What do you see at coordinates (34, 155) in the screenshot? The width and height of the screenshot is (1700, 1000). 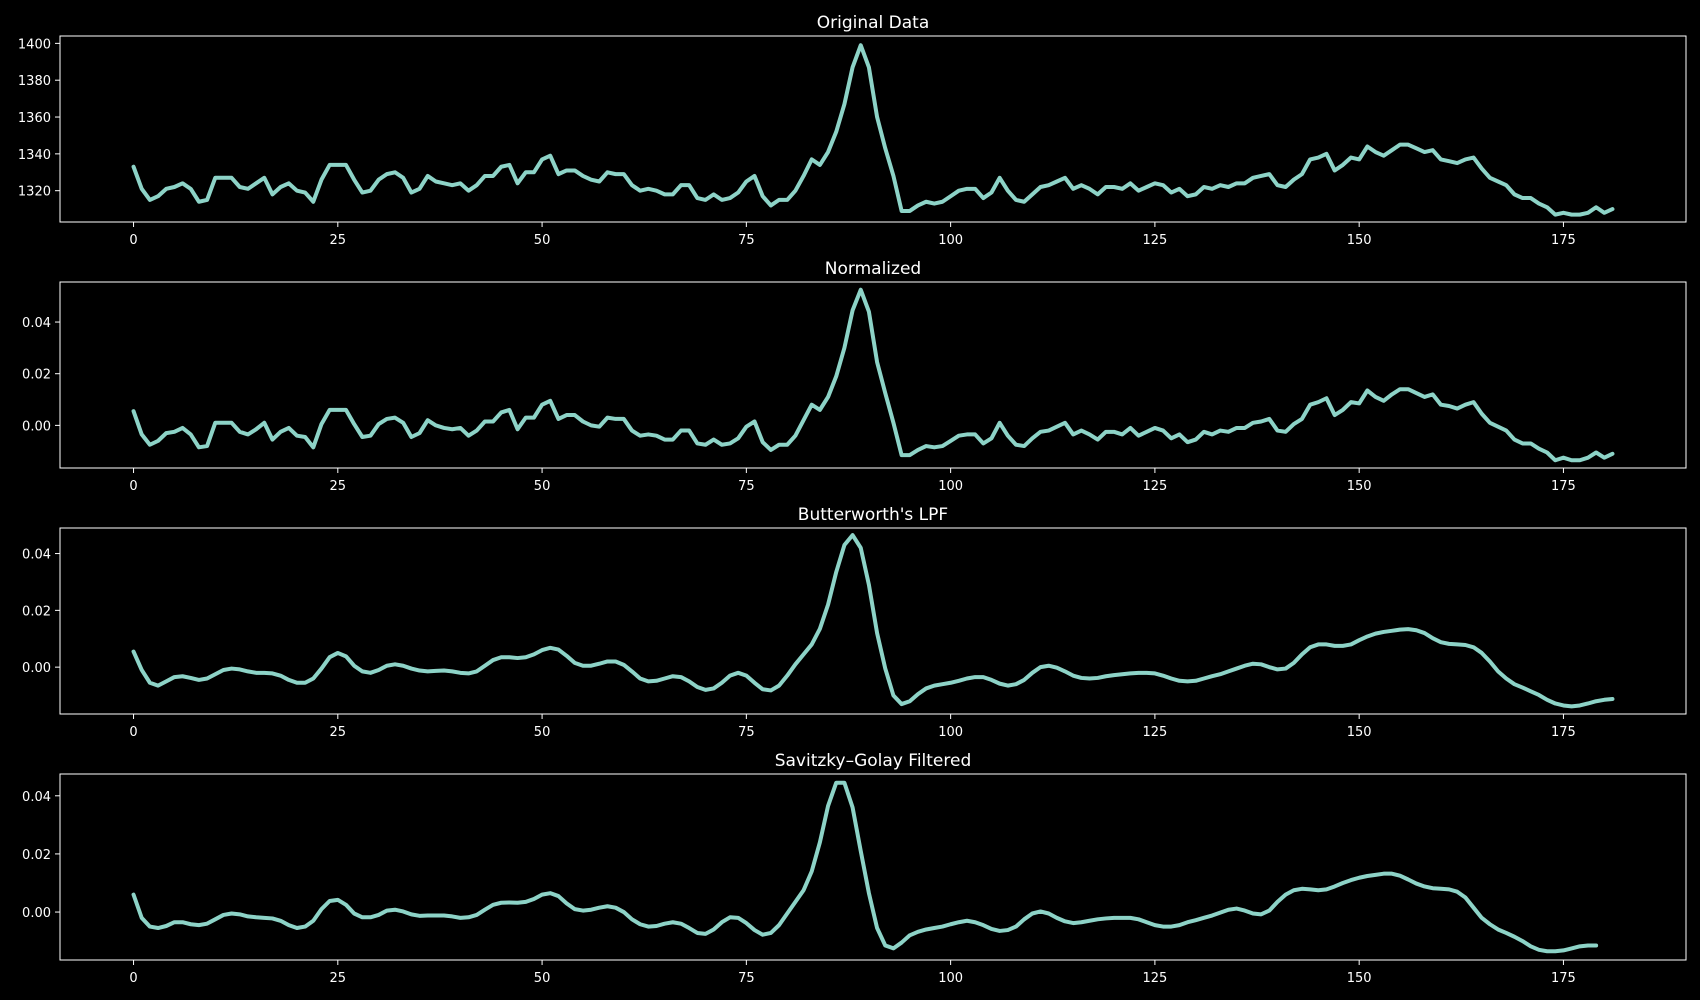 I see `y-tick-label: 1340` at bounding box center [34, 155].